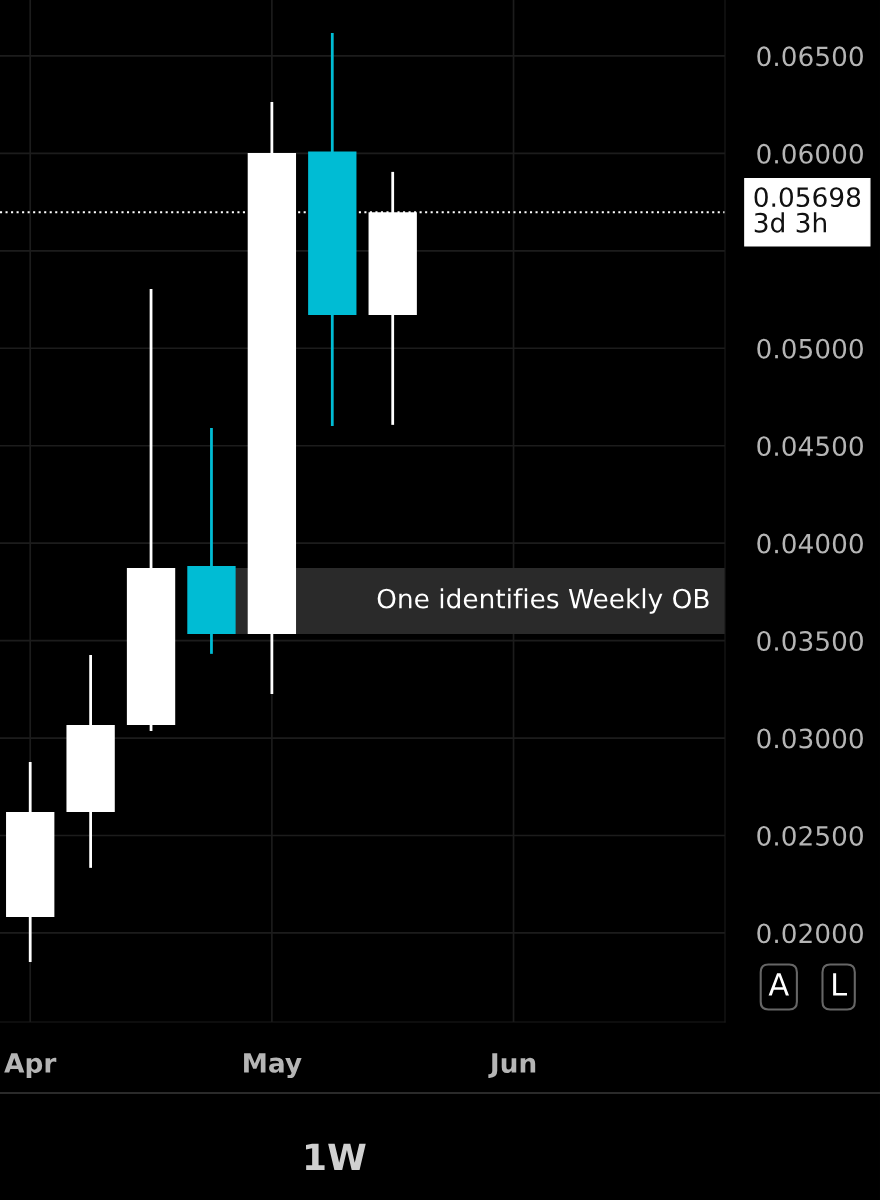  I want to click on ref-line-label: 0.05698 3d 3h, so click(807, 210).